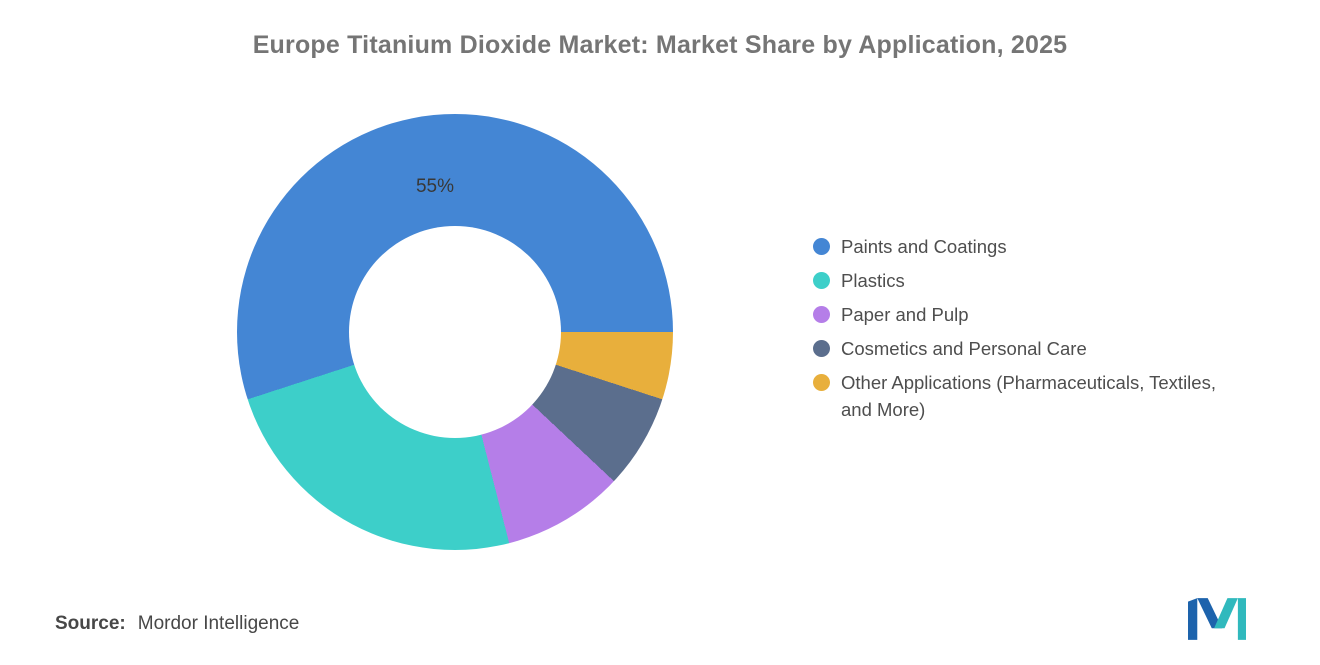 The width and height of the screenshot is (1320, 665). I want to click on legend-label: Cosmetics and Personal Care, so click(964, 348).